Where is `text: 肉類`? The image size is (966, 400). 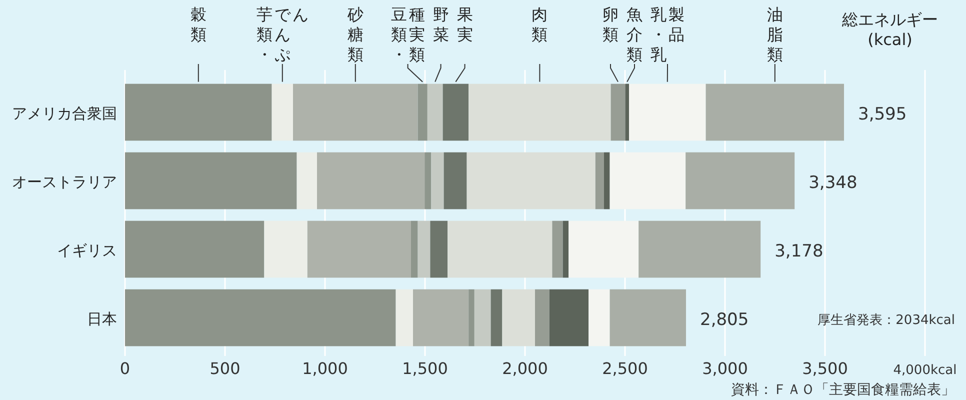
text: 肉類 is located at coordinates (540, 24).